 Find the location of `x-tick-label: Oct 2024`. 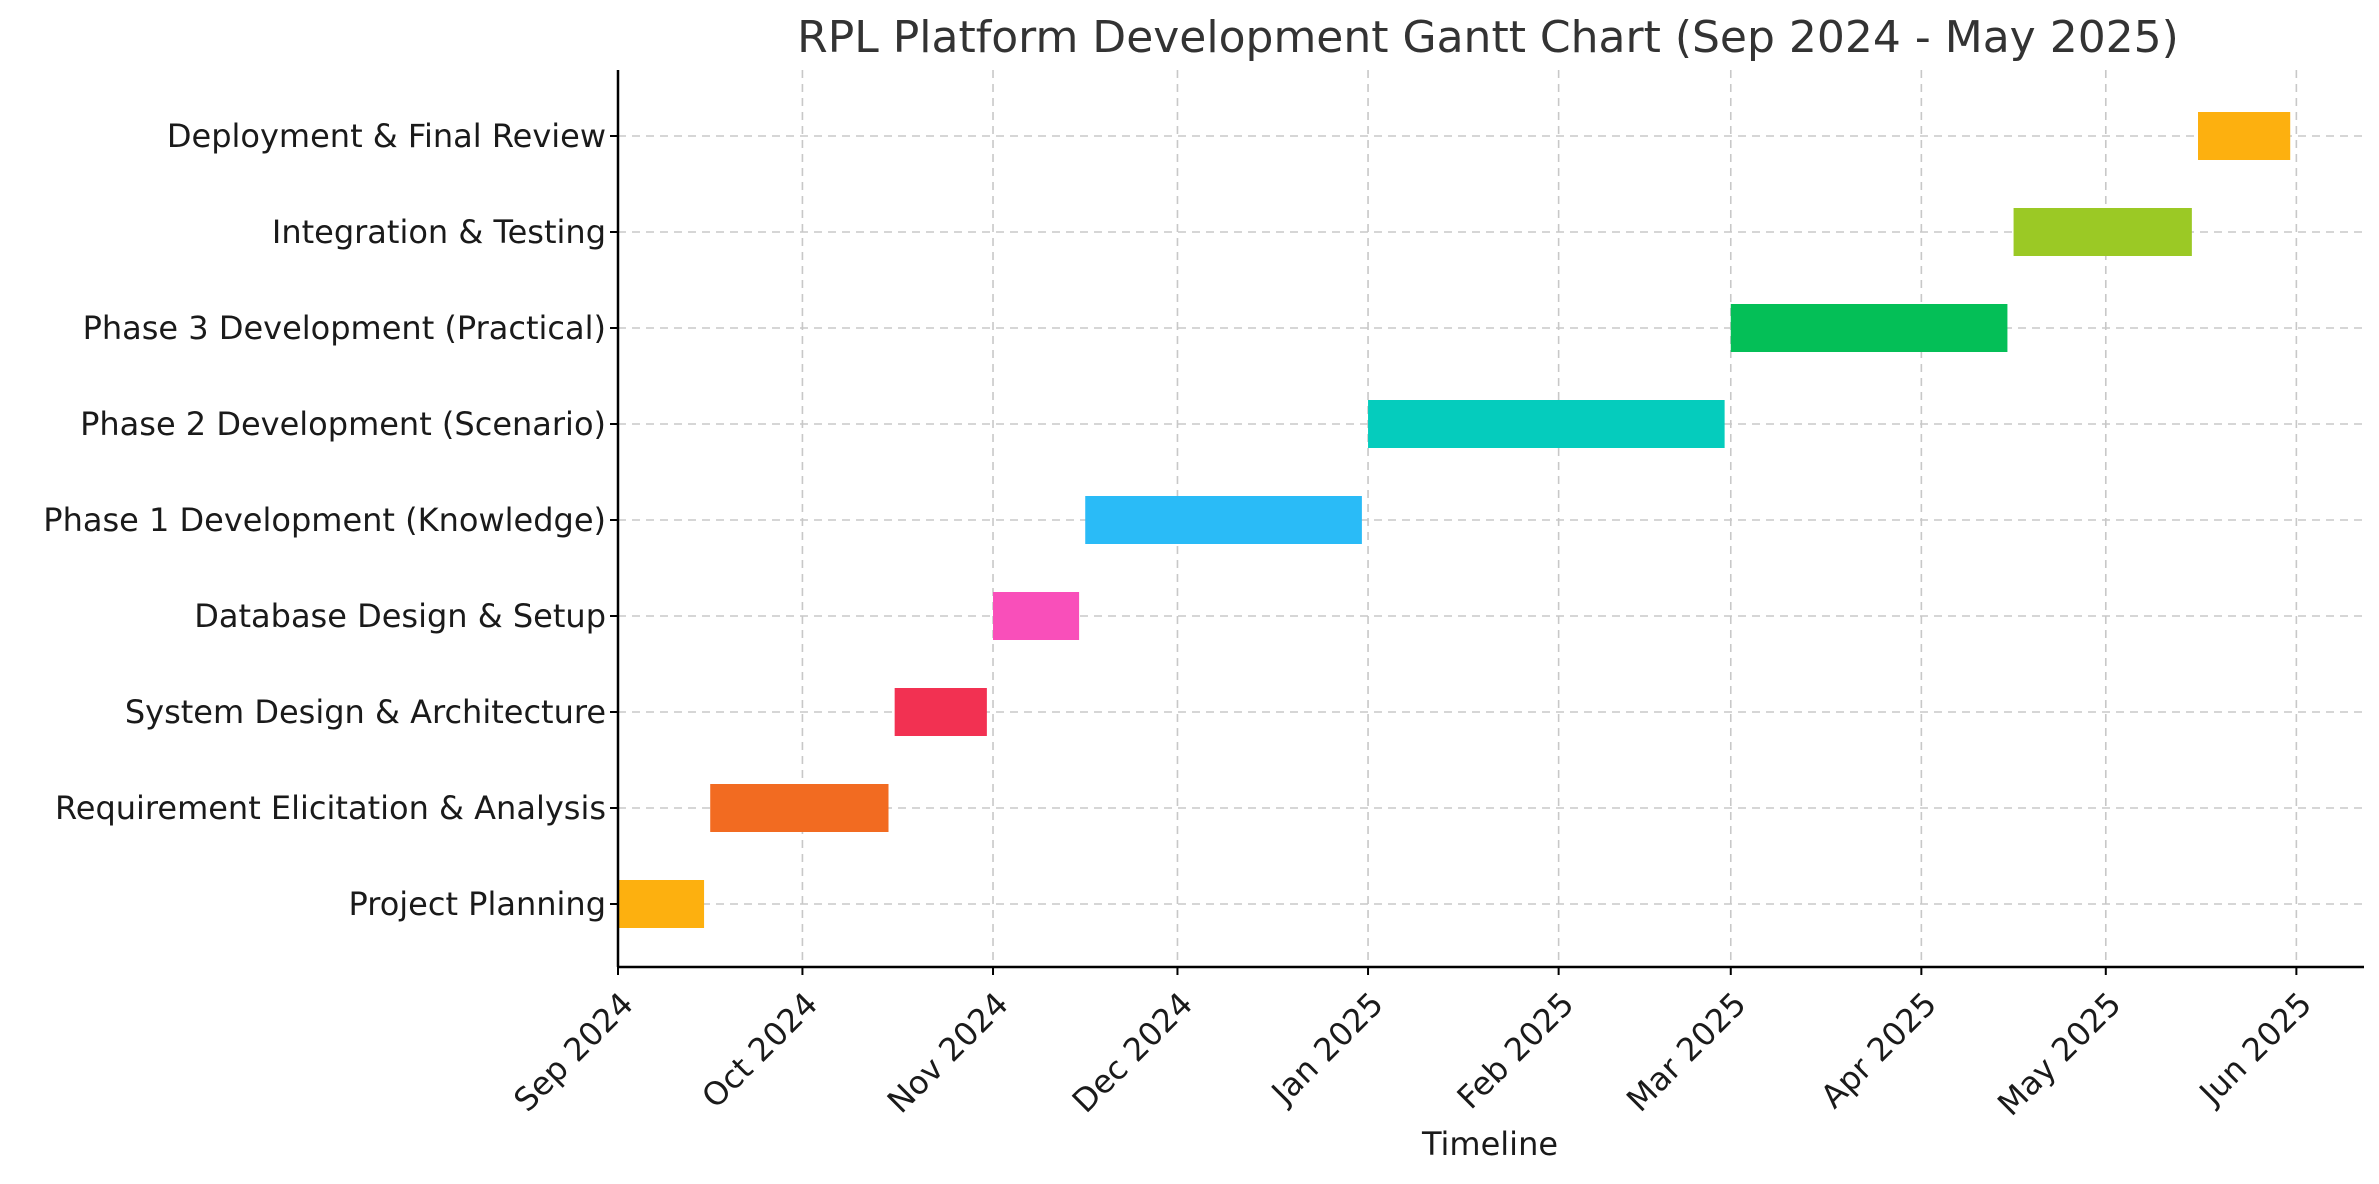

x-tick-label: Oct 2024 is located at coordinates (759, 1050).